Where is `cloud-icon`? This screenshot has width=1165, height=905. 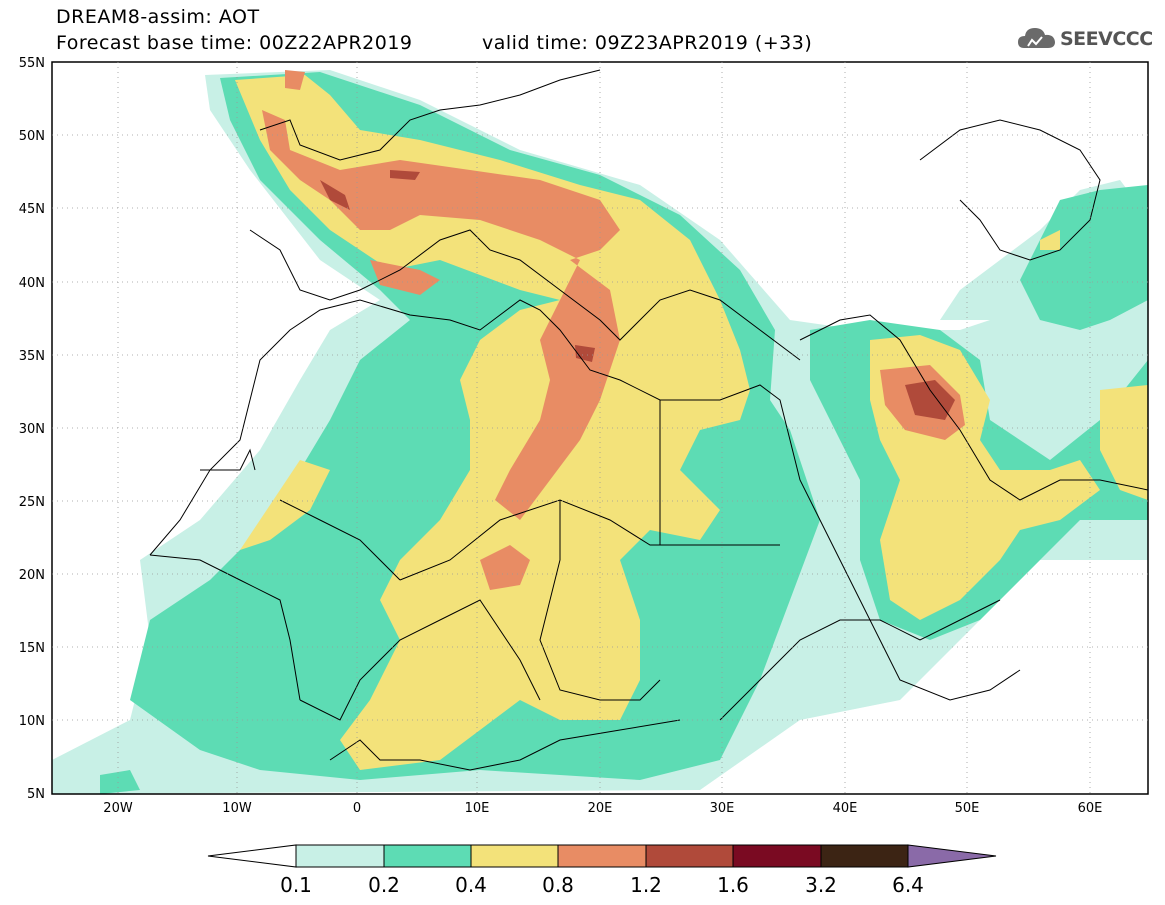
cloud-icon is located at coordinates (1036, 38).